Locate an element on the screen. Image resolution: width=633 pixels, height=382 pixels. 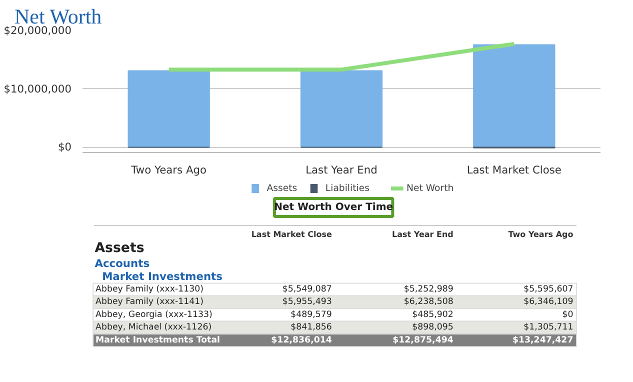
text: $5,252,989 is located at coordinates (429, 289).